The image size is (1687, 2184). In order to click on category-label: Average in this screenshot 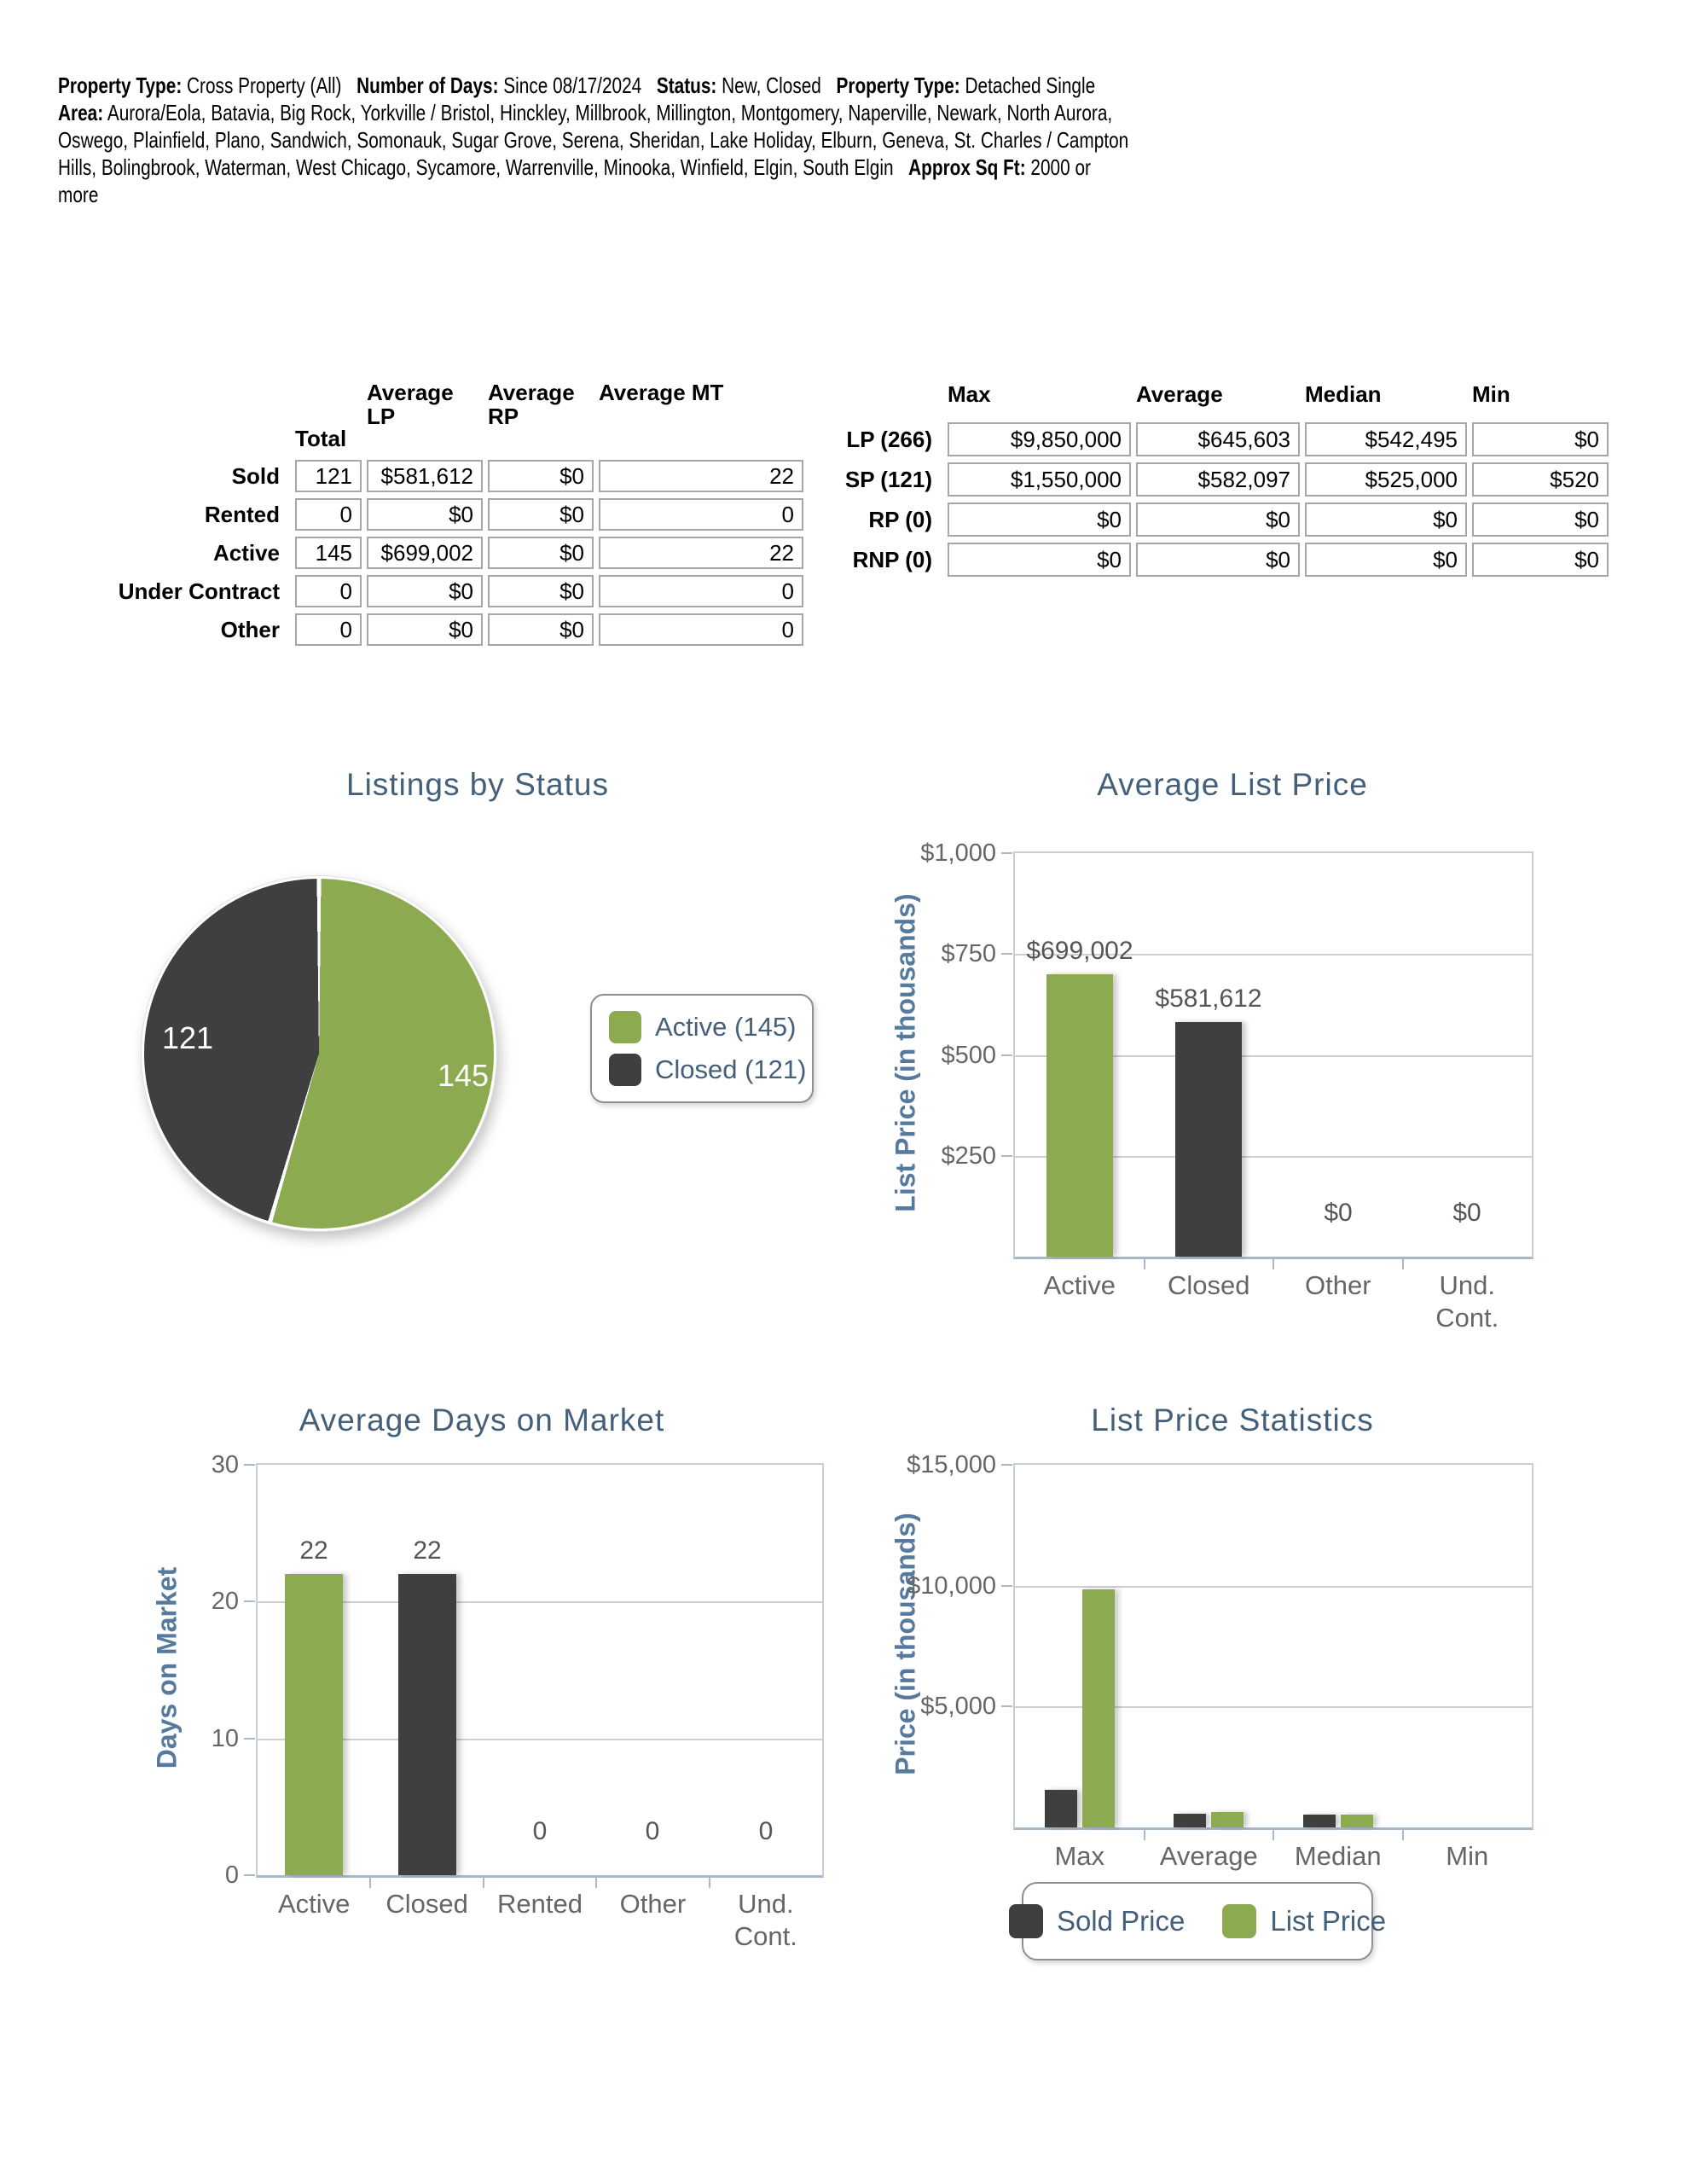, I will do `click(1209, 1856)`.